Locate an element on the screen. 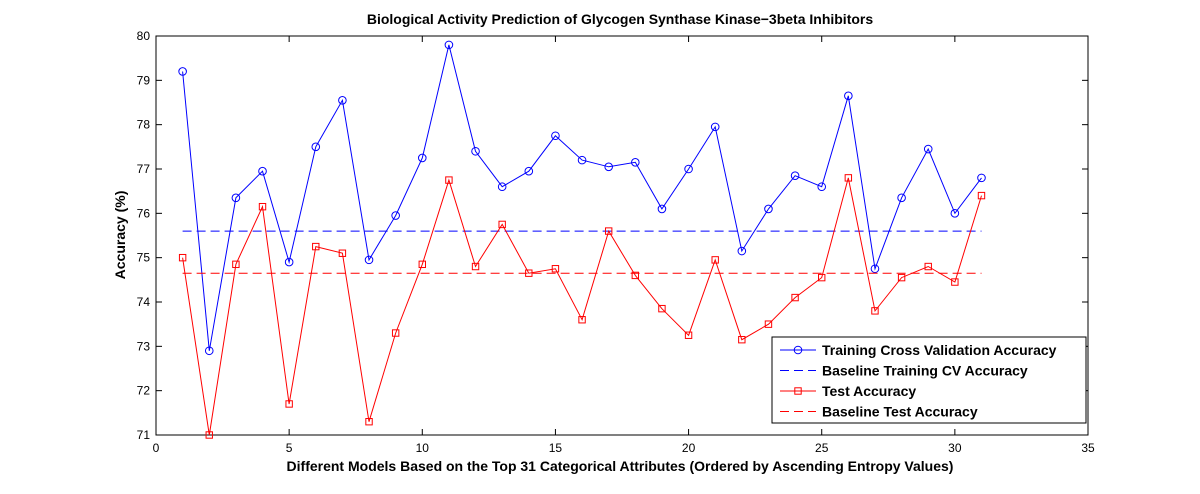 This screenshot has width=1200, height=494. x-tick-label: 25 is located at coordinates (822, 448).